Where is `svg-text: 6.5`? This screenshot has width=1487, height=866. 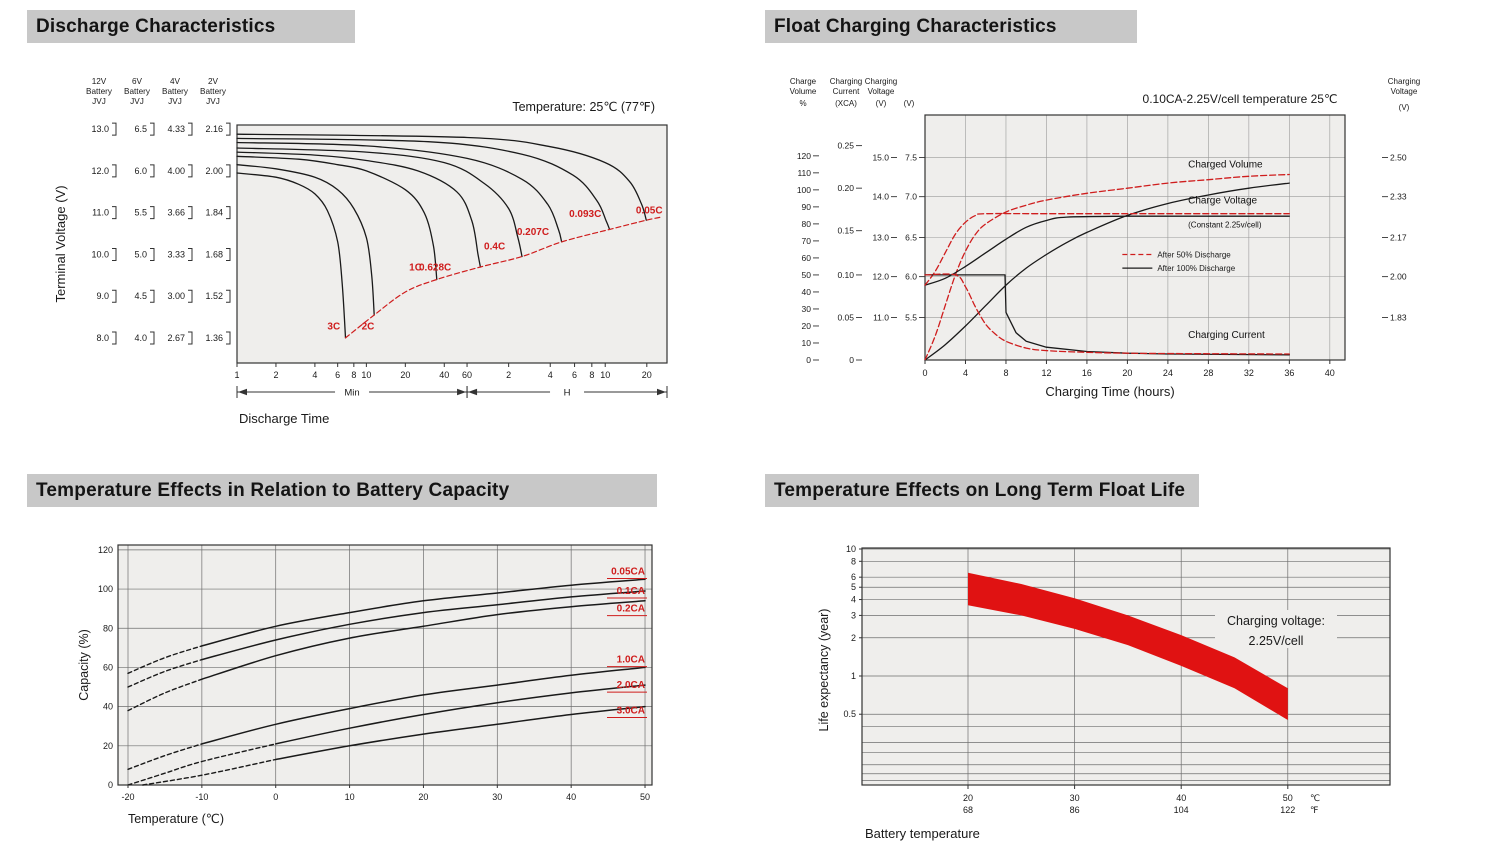
svg-text: 6.5 is located at coordinates (140, 129).